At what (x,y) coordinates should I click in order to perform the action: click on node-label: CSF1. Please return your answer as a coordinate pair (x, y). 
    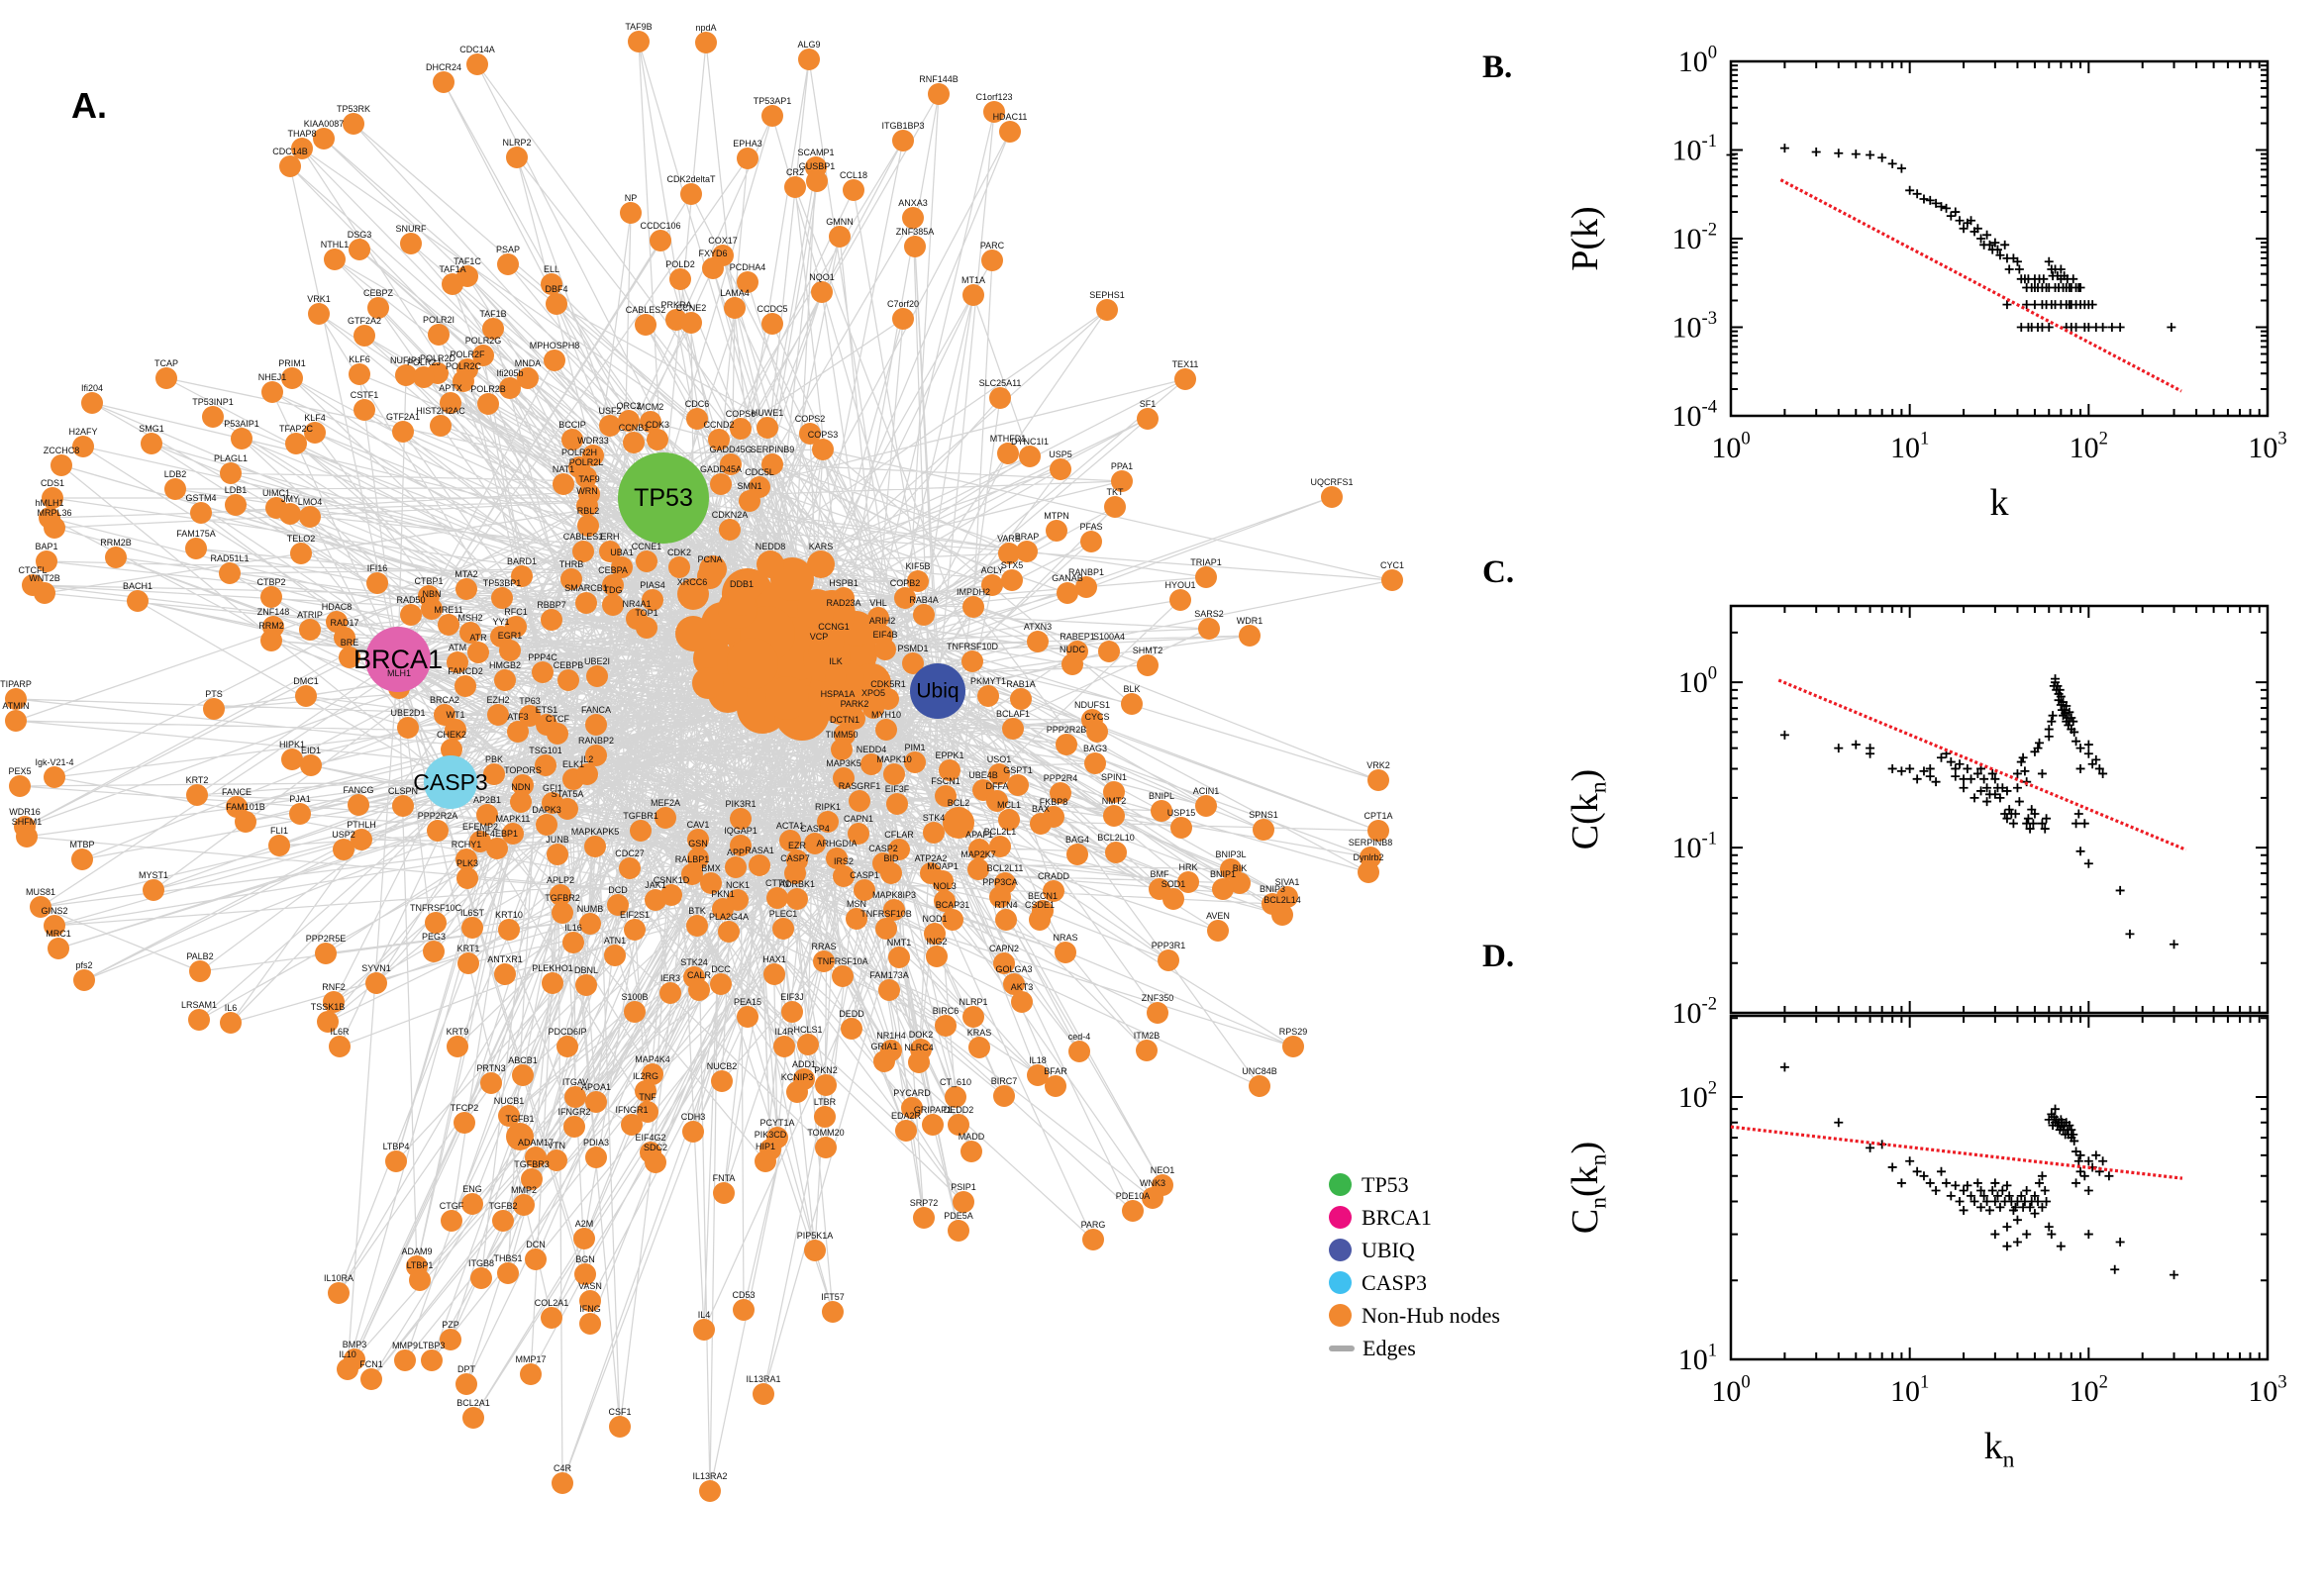
    Looking at the image, I should click on (620, 1412).